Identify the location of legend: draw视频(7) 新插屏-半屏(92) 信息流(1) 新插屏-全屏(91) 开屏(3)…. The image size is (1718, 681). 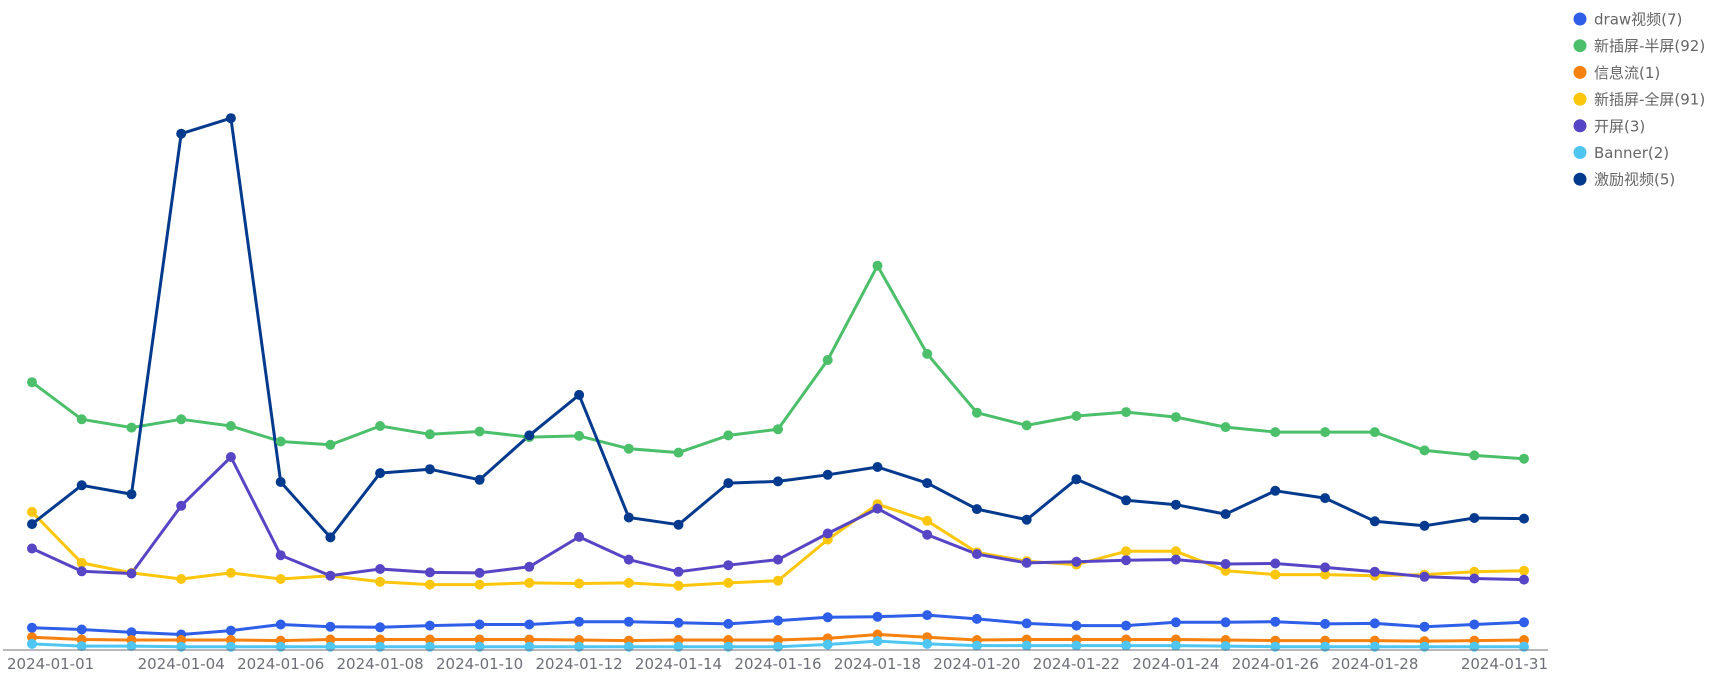
(1639, 100).